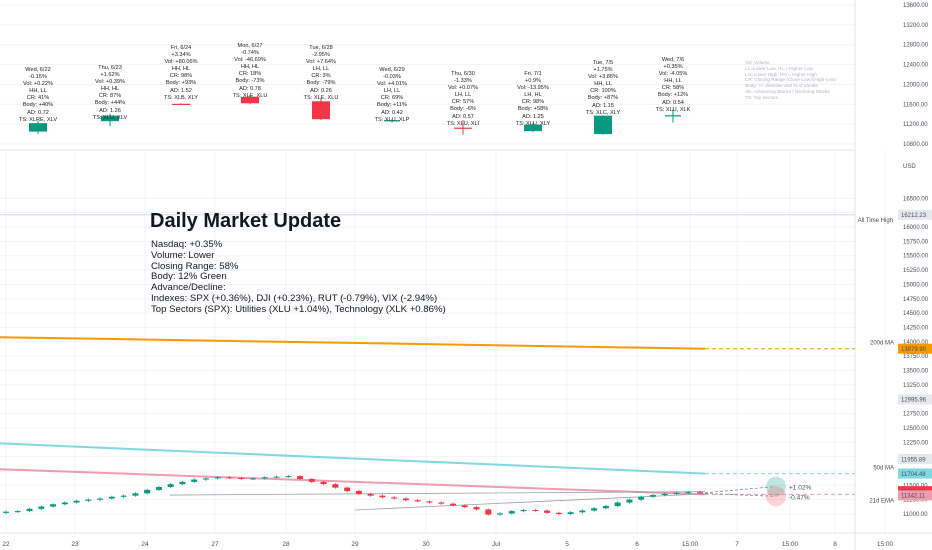  I want to click on price-tick-label: 11200.00, so click(915, 125).